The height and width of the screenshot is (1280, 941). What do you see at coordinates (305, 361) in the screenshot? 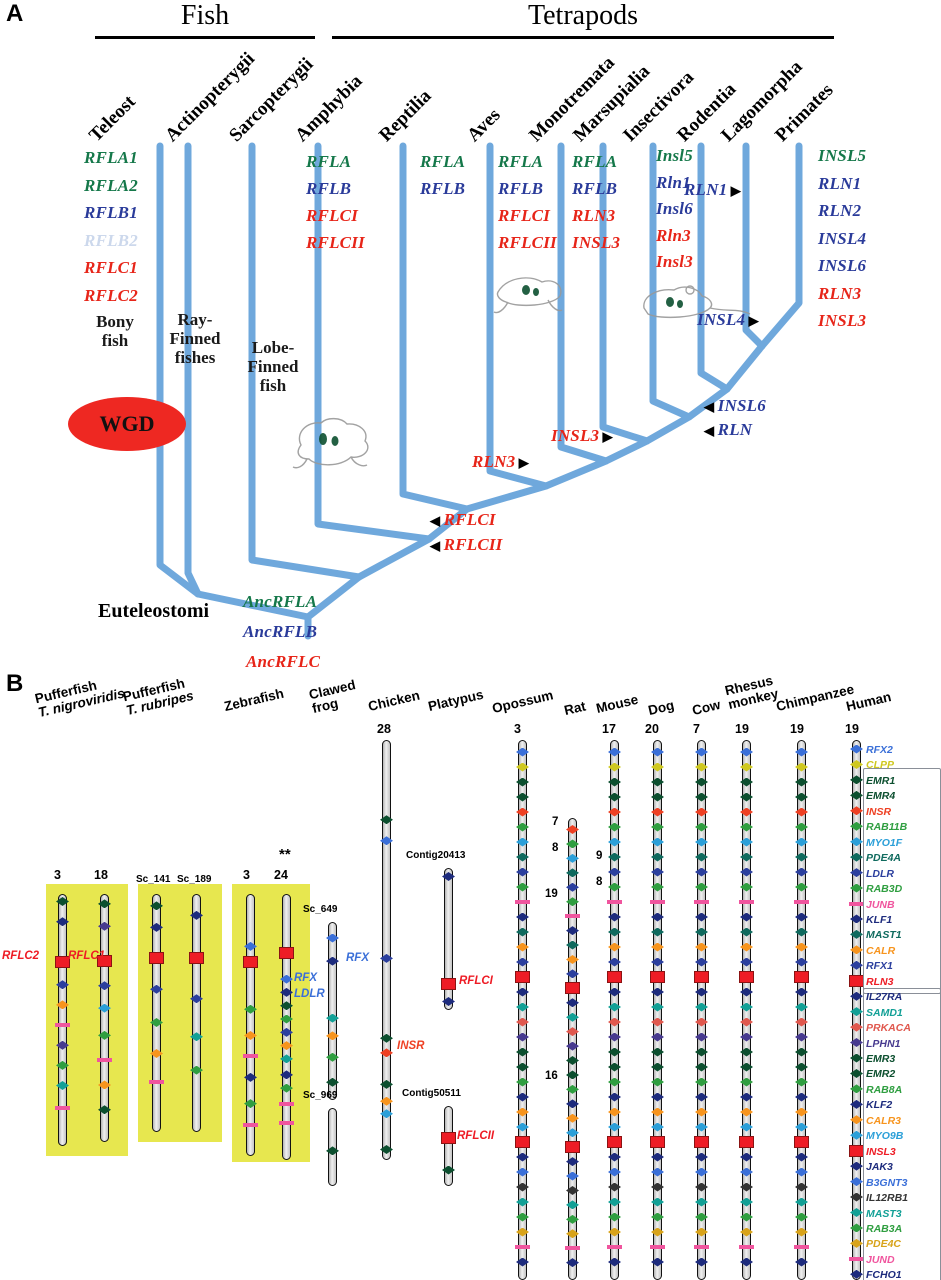
I see `branch-sarcopterygii` at bounding box center [305, 361].